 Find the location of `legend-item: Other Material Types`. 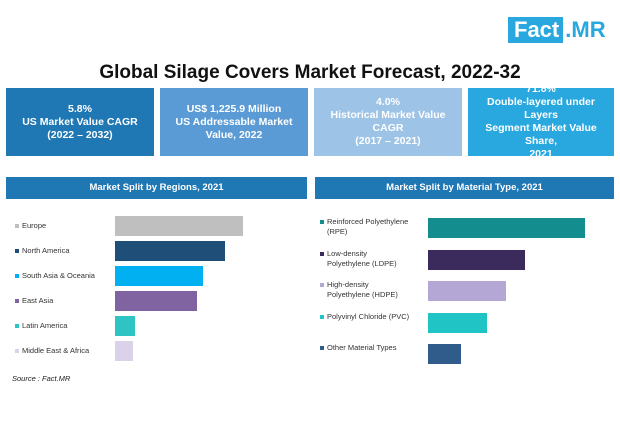

legend-item: Other Material Types is located at coordinates (358, 348).